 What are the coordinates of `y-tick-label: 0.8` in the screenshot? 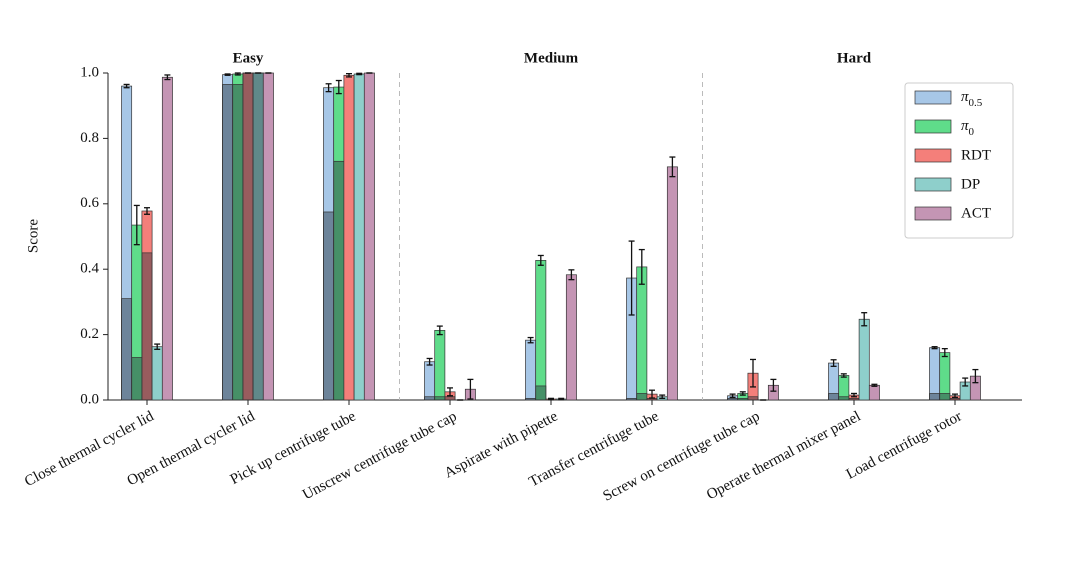 It's located at (89, 138).